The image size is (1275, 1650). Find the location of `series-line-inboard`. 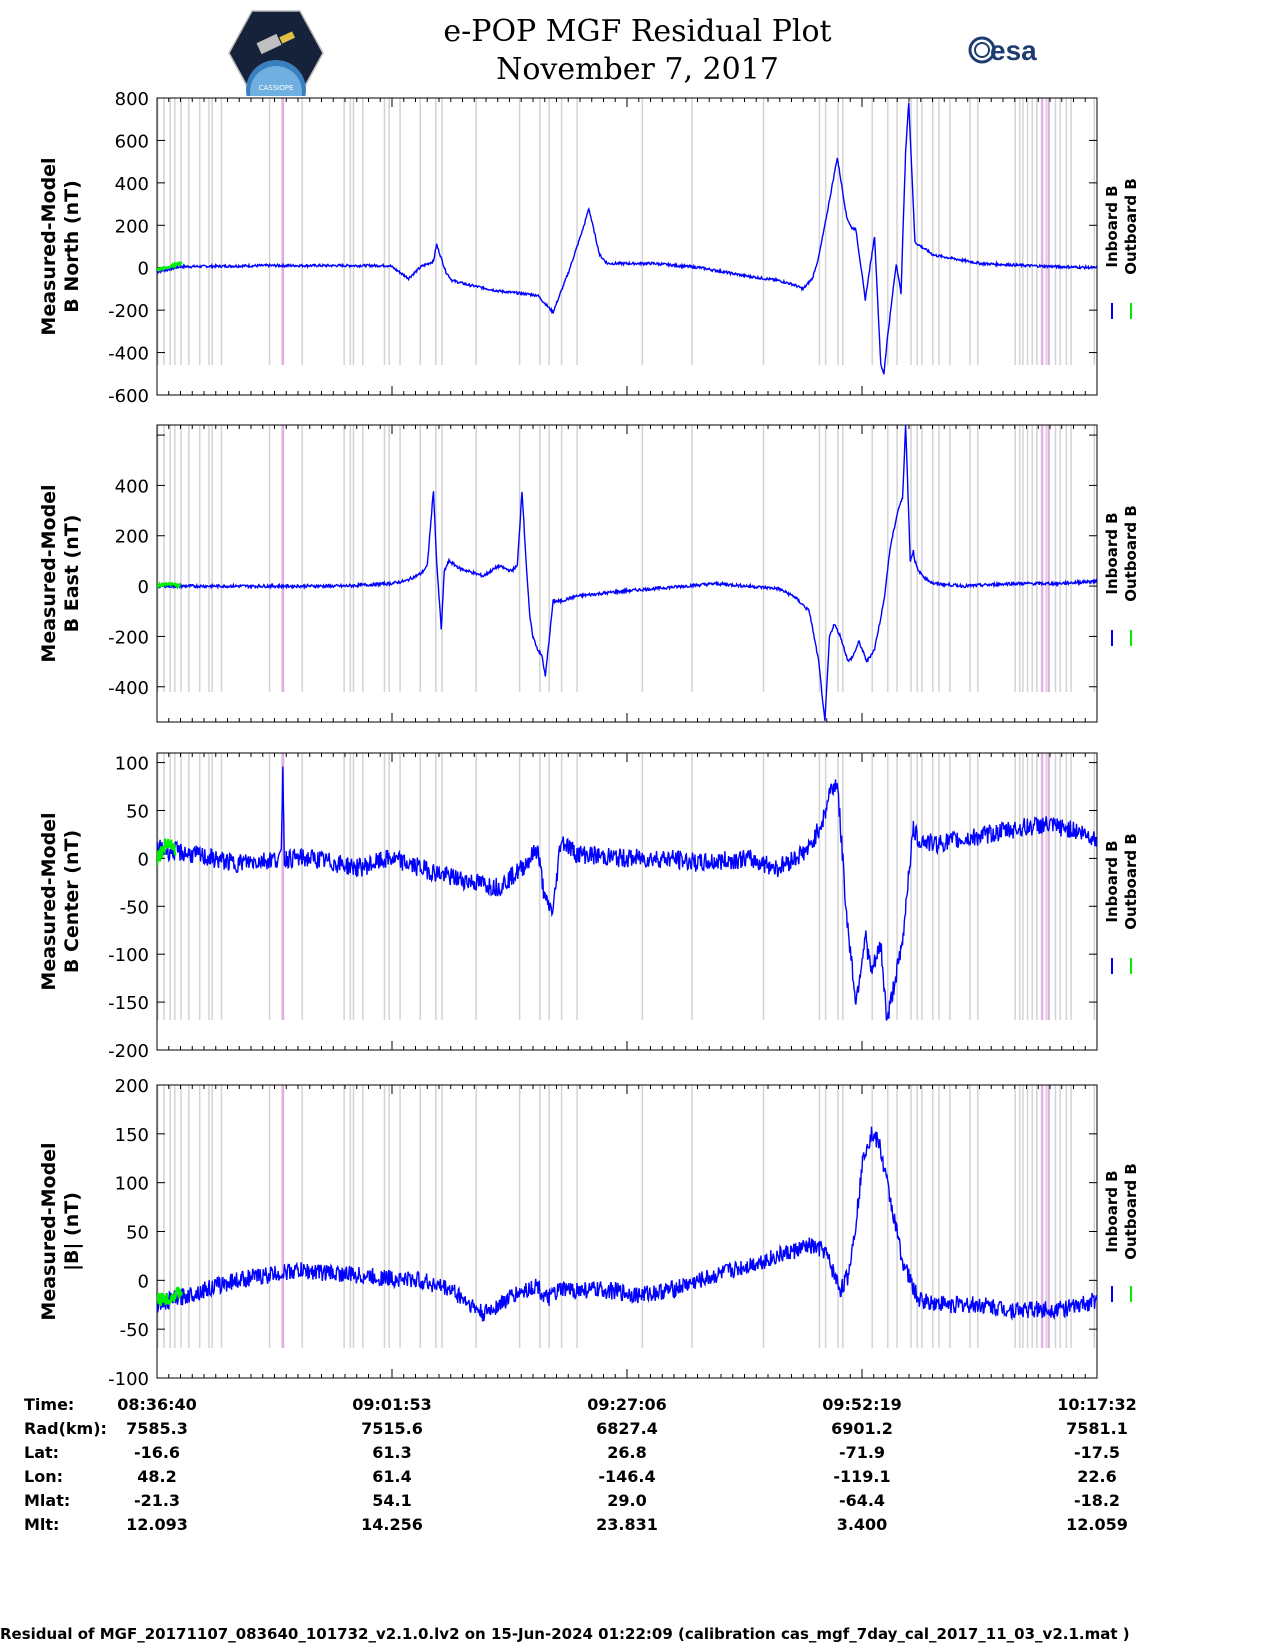

series-line-inboard is located at coordinates (627, 573).